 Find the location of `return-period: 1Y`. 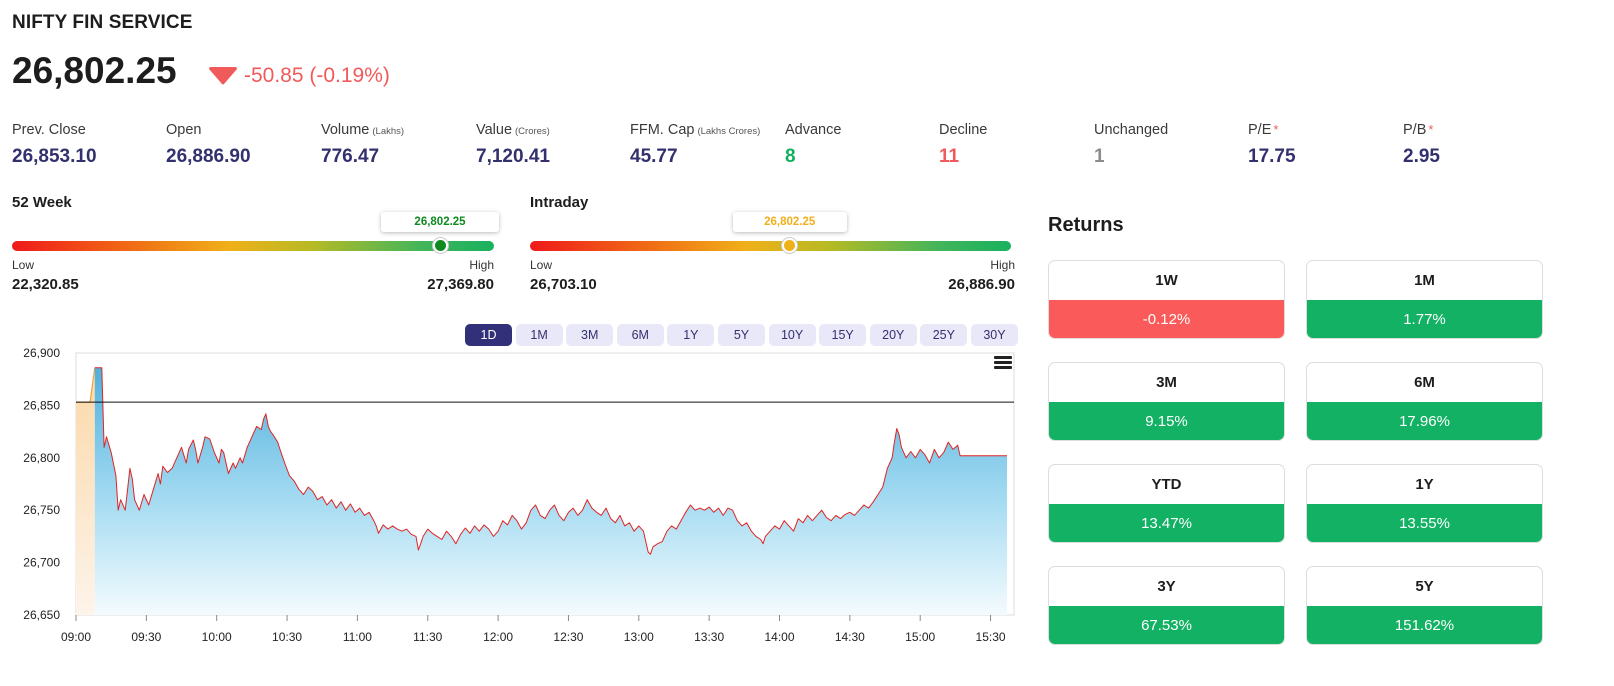

return-period: 1Y is located at coordinates (1424, 484).